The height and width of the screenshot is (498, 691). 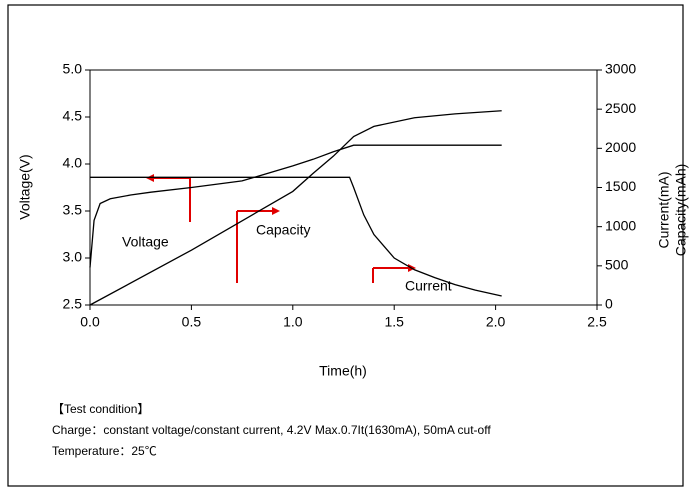 I want to click on x-axis-label: Time(h), so click(x=343, y=371).